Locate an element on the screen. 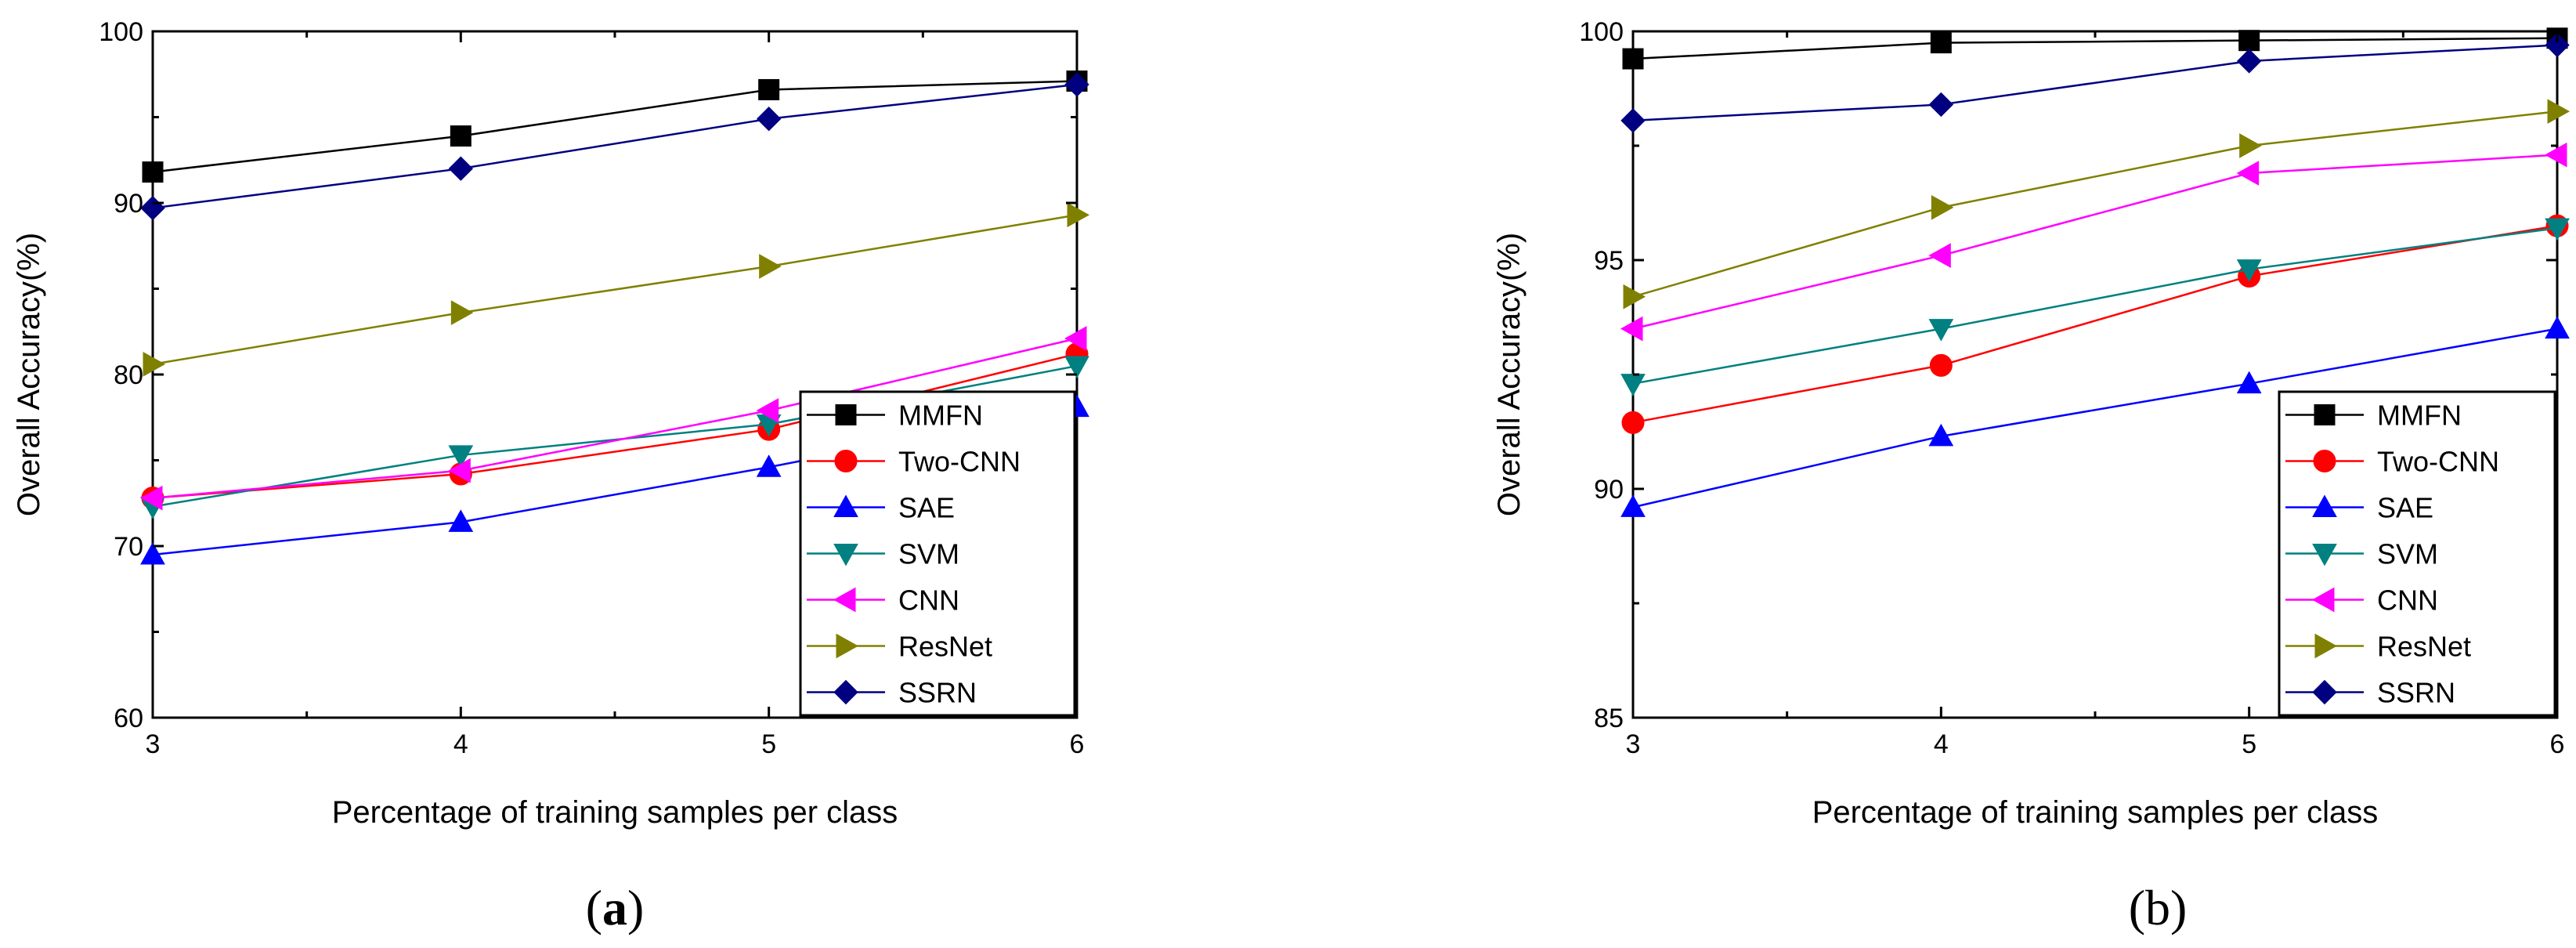 Image resolution: width=2576 pixels, height=948 pixels. y-tick-label: 100 is located at coordinates (121, 32).